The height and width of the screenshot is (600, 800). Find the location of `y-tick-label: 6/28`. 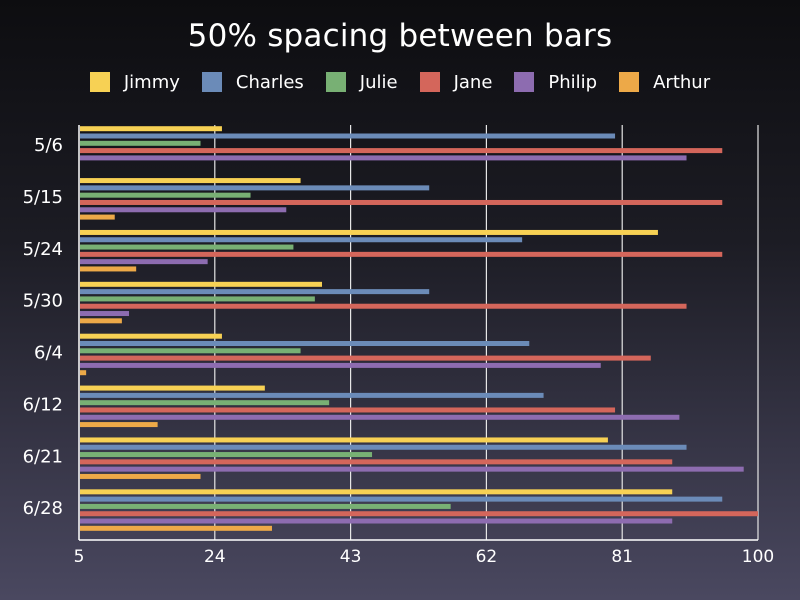

y-tick-label: 6/28 is located at coordinates (43, 508).